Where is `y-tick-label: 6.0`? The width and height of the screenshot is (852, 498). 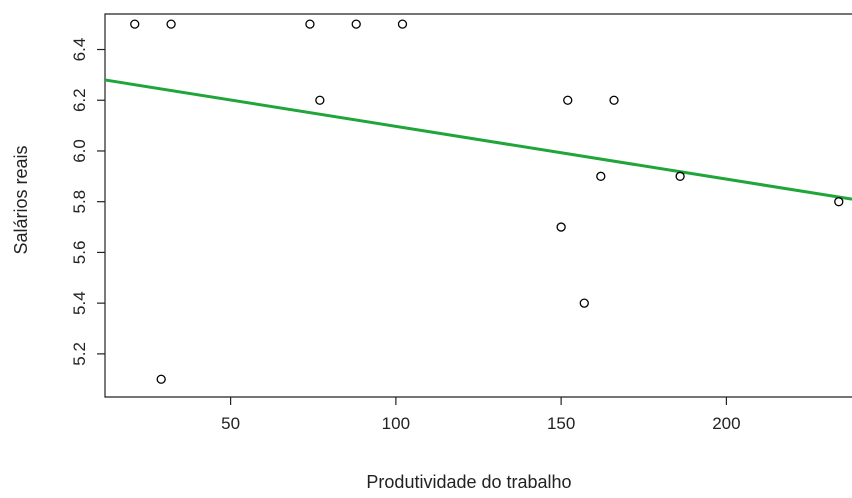
y-tick-label: 6.0 is located at coordinates (79, 151).